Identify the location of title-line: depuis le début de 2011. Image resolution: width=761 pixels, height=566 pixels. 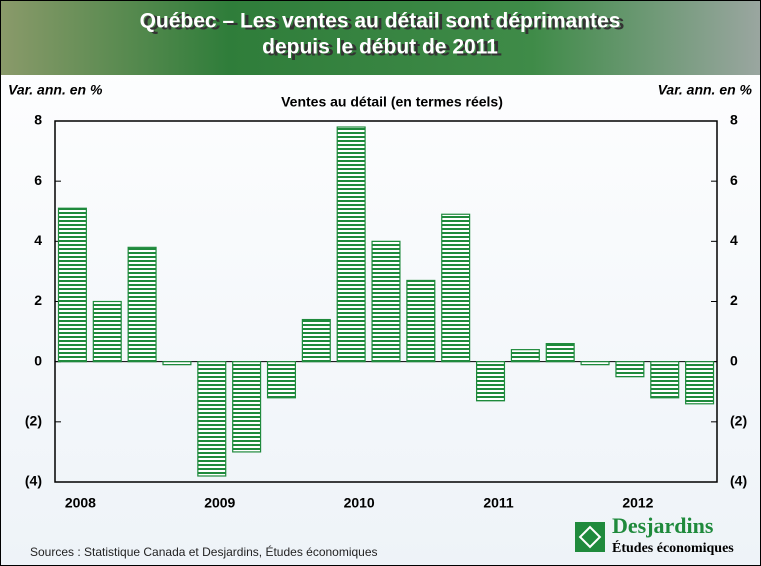
(380, 47).